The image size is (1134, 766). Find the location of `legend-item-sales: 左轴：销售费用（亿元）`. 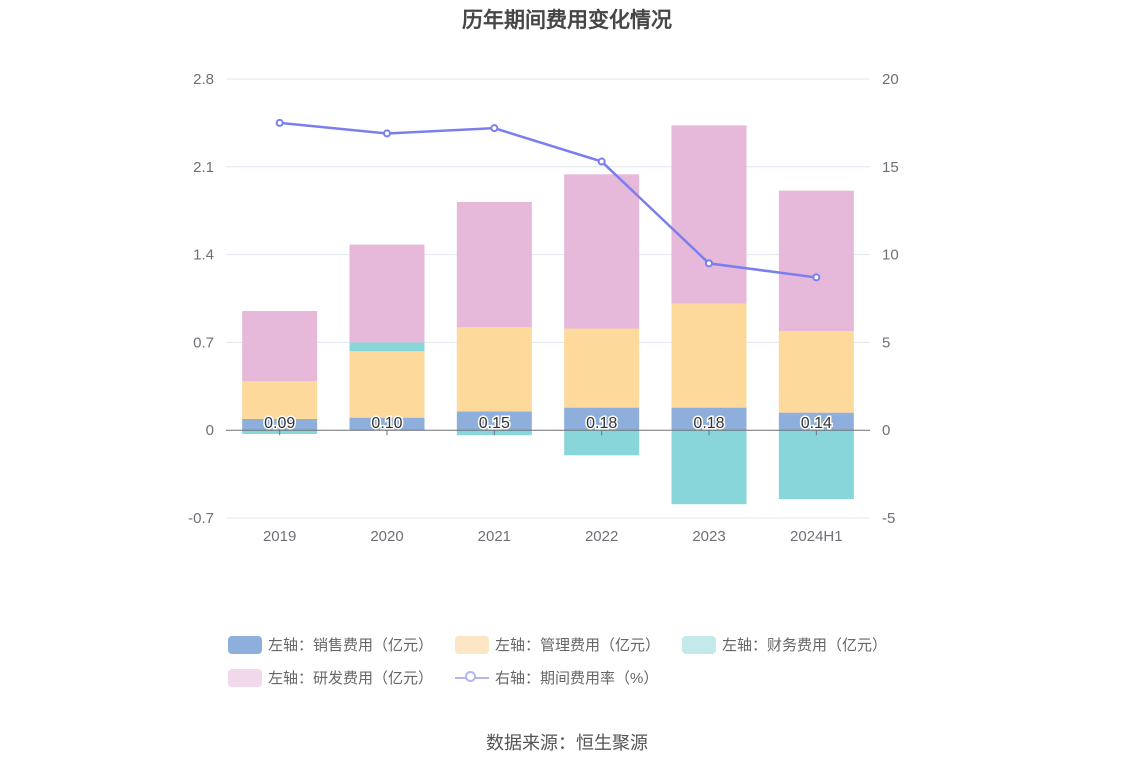

legend-item-sales: 左轴：销售费用（亿元） is located at coordinates (330, 644).